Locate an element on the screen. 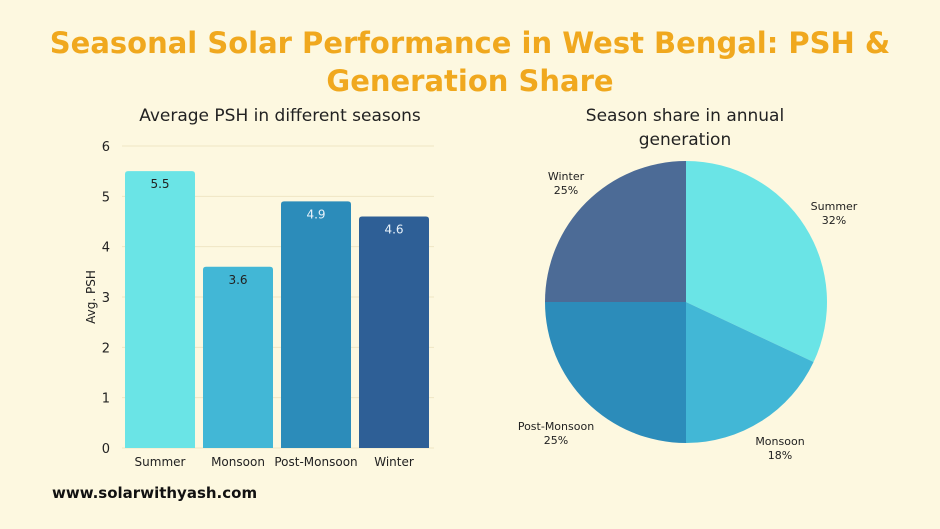  pie-label: Monsoon is located at coordinates (779, 441).